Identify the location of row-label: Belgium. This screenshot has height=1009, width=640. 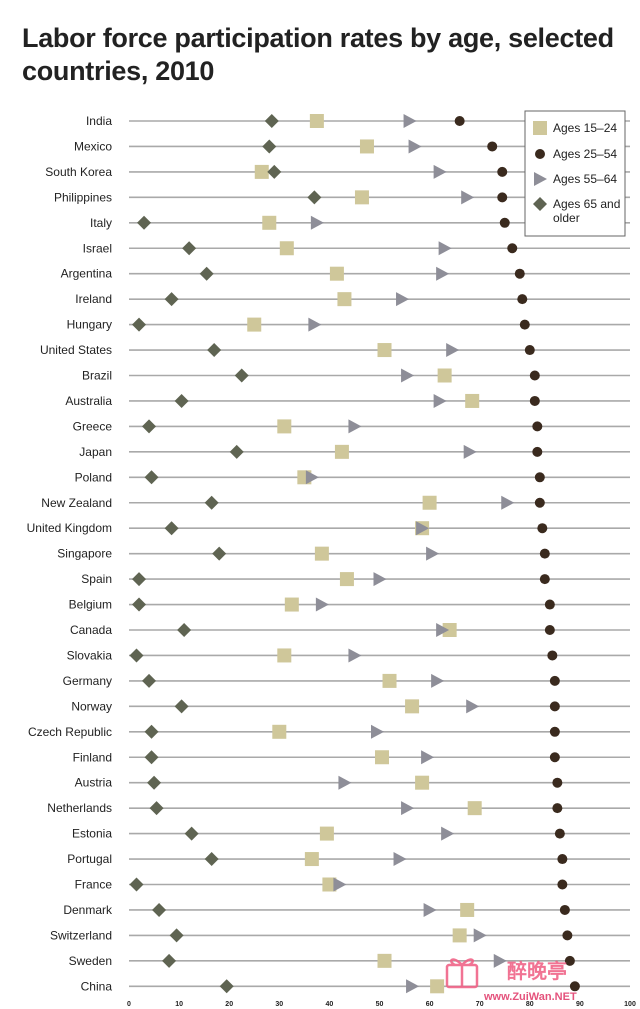
(90, 605).